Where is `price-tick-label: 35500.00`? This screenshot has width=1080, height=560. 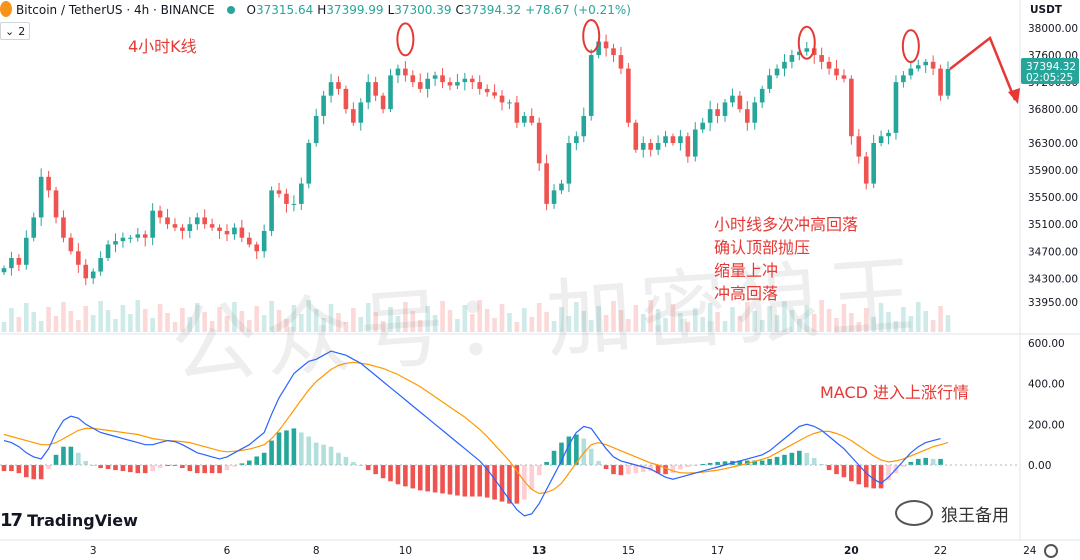
price-tick-label: 35500.00 is located at coordinates (1053, 198).